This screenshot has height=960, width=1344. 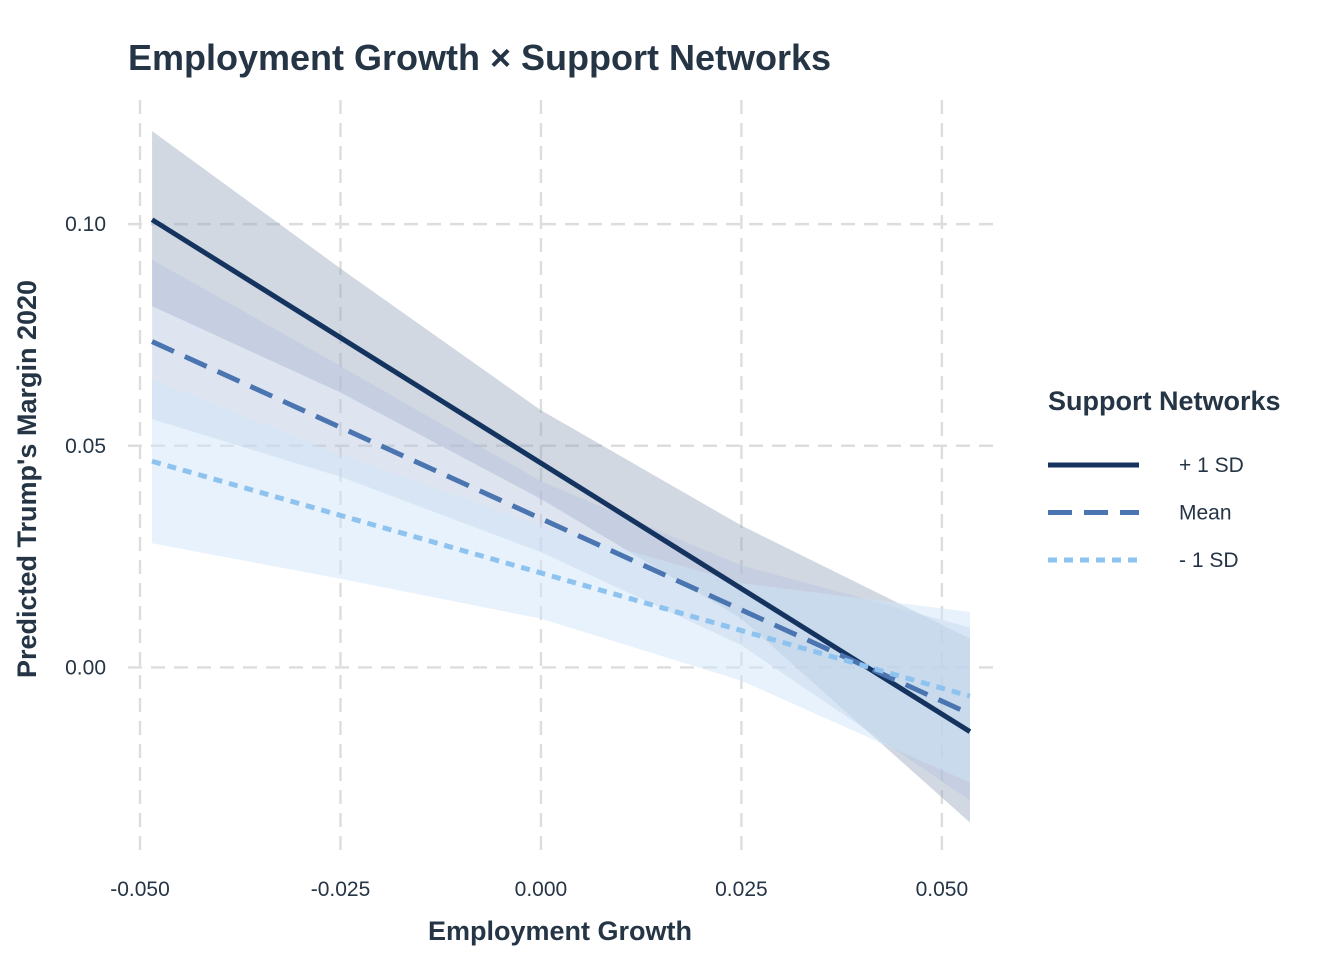 What do you see at coordinates (85, 667) in the screenshot?
I see `y-tick-label: 0.00` at bounding box center [85, 667].